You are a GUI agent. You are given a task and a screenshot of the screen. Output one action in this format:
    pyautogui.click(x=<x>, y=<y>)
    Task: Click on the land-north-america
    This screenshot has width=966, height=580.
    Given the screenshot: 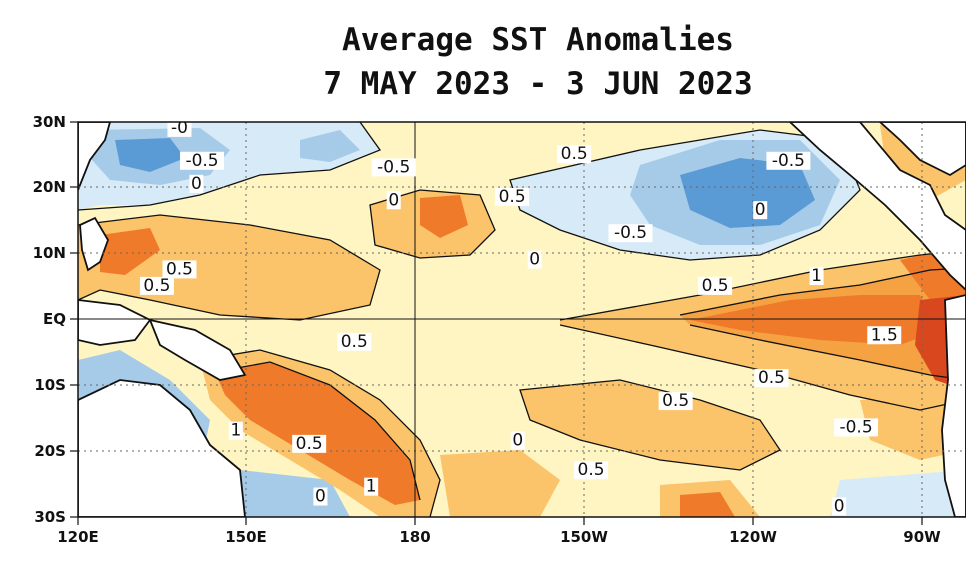 What is the action you would take?
    pyautogui.click(x=877, y=207)
    